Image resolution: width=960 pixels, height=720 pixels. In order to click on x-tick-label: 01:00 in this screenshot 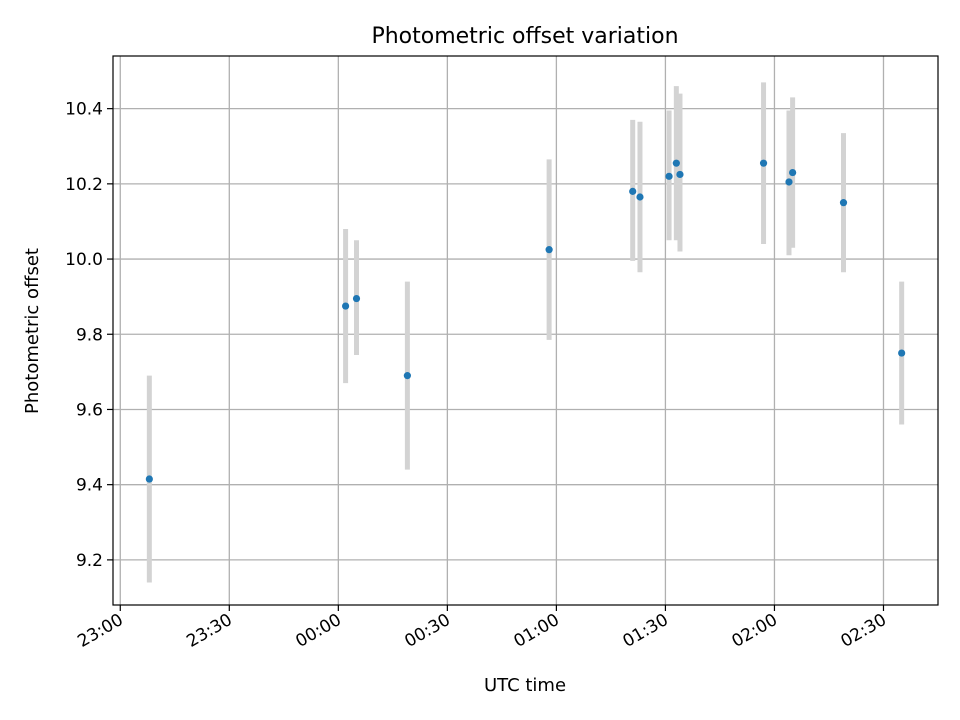, I will do `click(536, 631)`.